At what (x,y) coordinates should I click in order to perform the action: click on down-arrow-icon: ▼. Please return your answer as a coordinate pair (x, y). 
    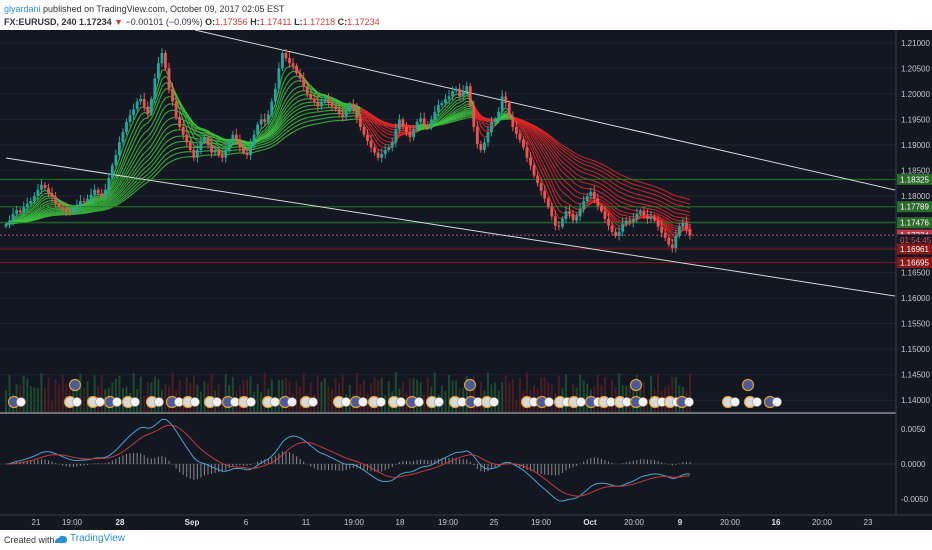
    Looking at the image, I should click on (119, 22).